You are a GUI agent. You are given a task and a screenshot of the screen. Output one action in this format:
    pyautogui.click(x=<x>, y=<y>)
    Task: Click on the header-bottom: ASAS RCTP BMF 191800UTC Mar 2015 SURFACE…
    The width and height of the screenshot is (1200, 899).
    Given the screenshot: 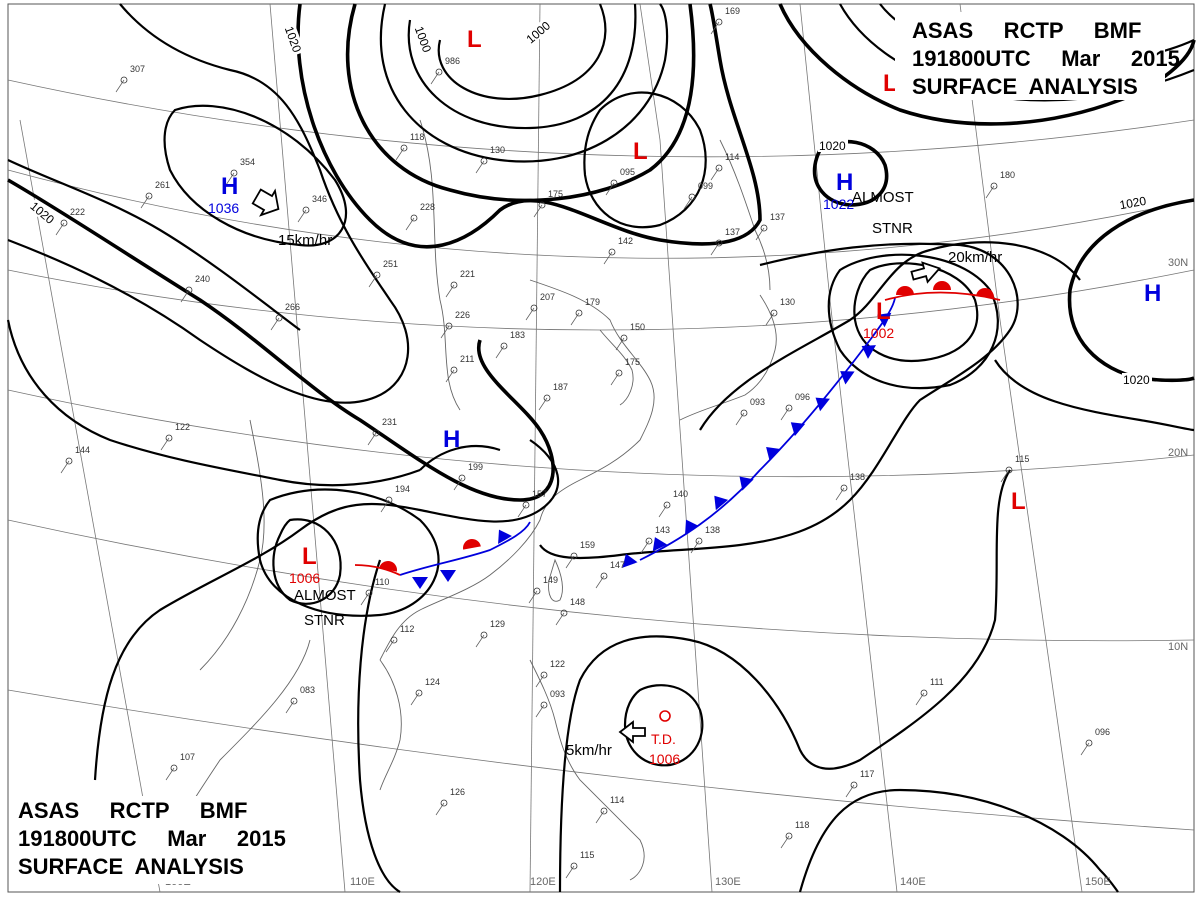 What is the action you would take?
    pyautogui.click(x=155, y=840)
    